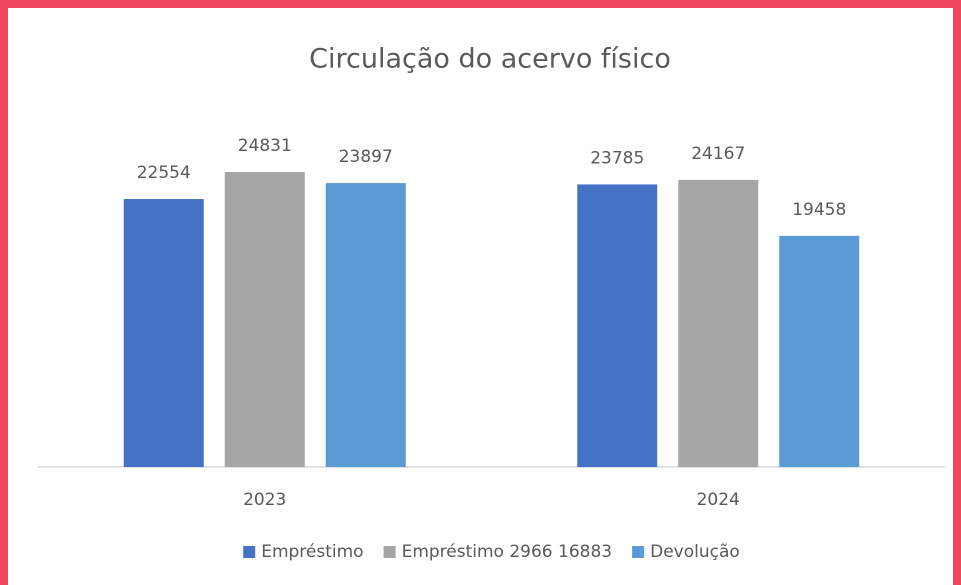 The image size is (961, 585). I want to click on legend-label: Empréstimo 2966 16883, so click(507, 552).